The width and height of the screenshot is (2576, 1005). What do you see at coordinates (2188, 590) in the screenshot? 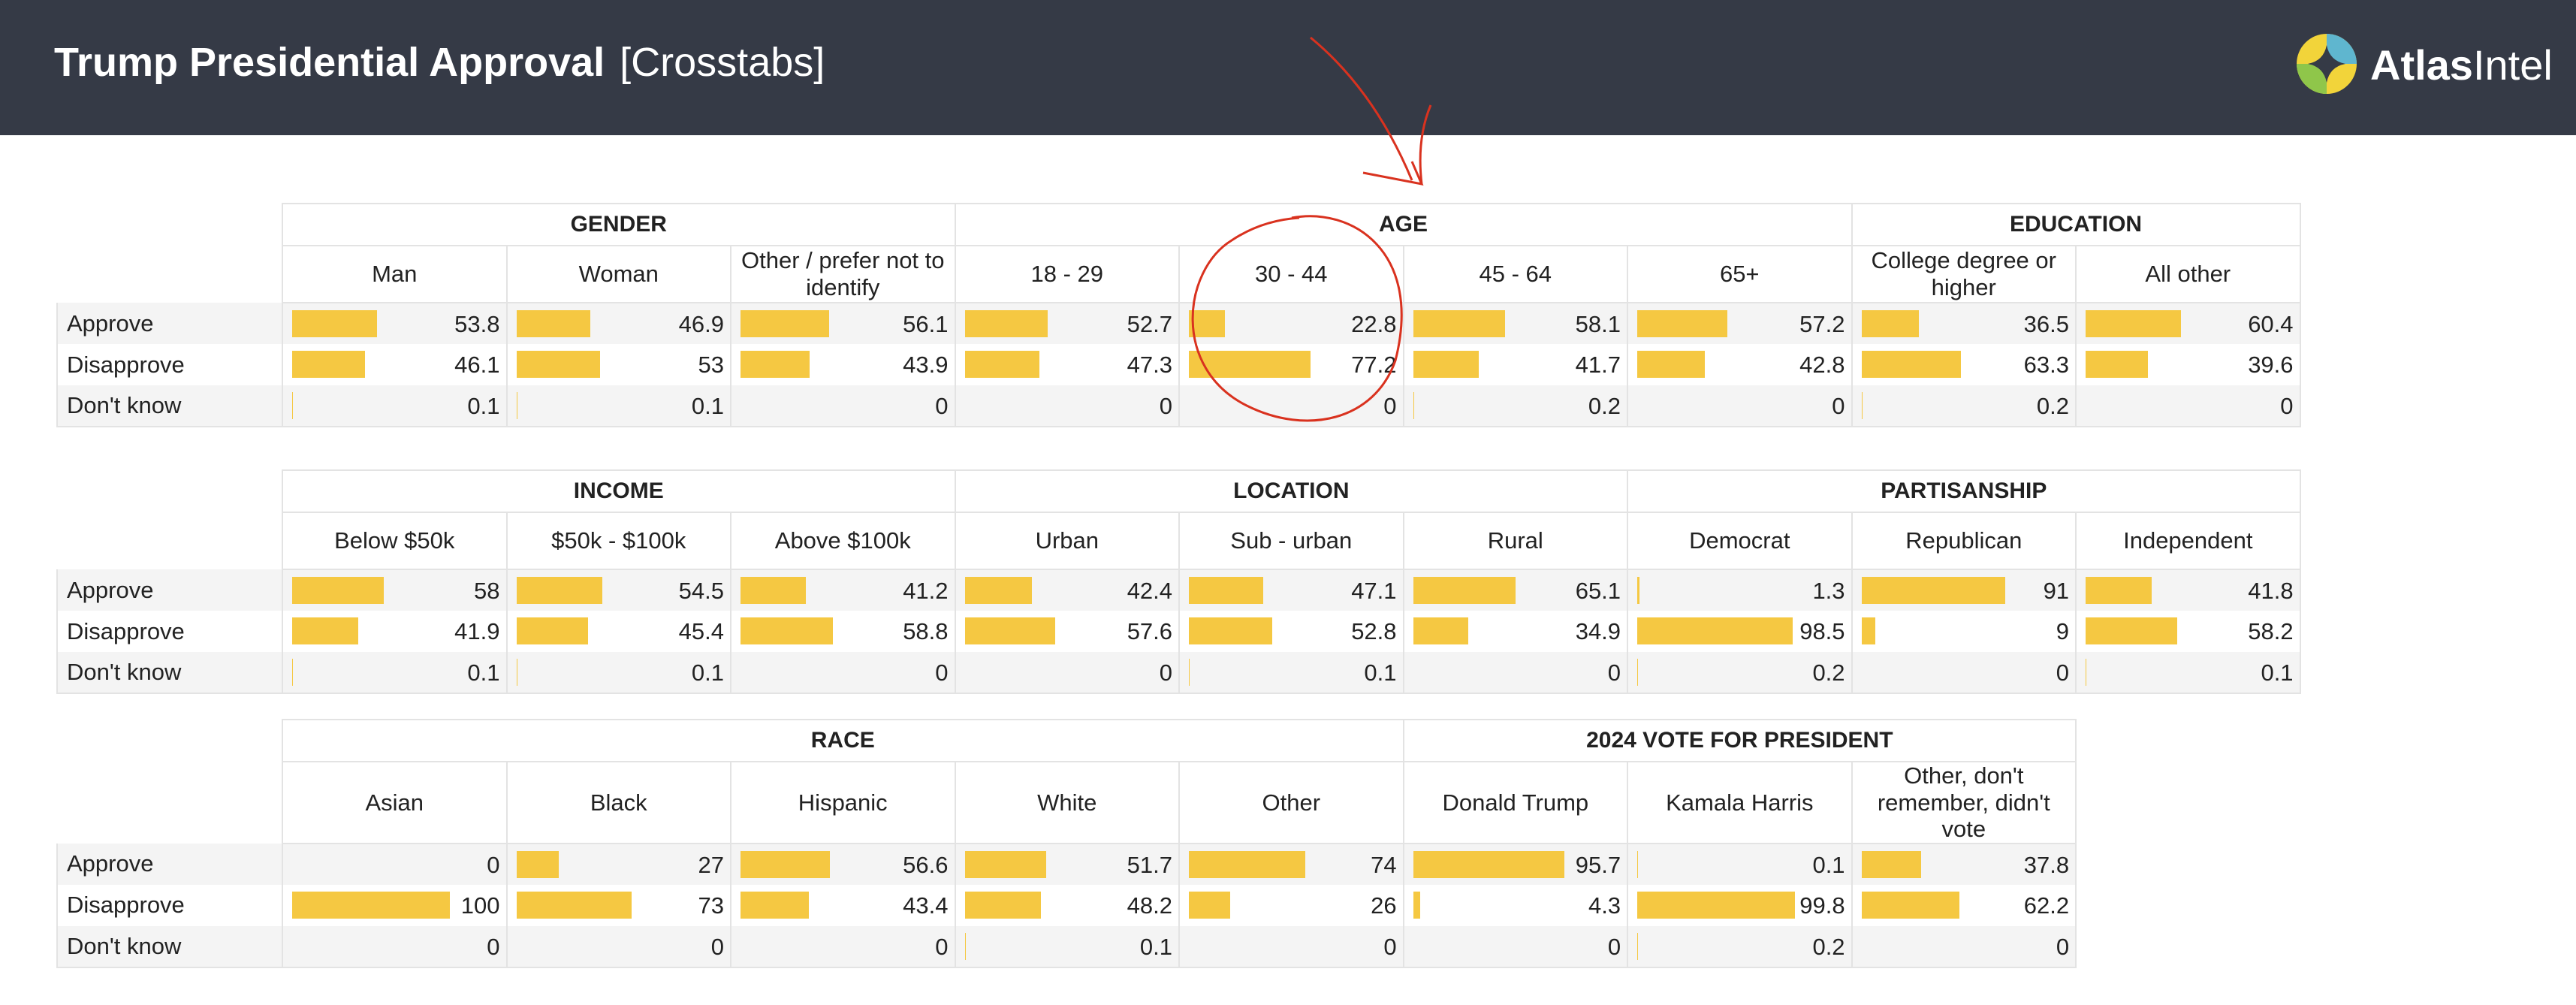
I see `data-cell: 41.8` at bounding box center [2188, 590].